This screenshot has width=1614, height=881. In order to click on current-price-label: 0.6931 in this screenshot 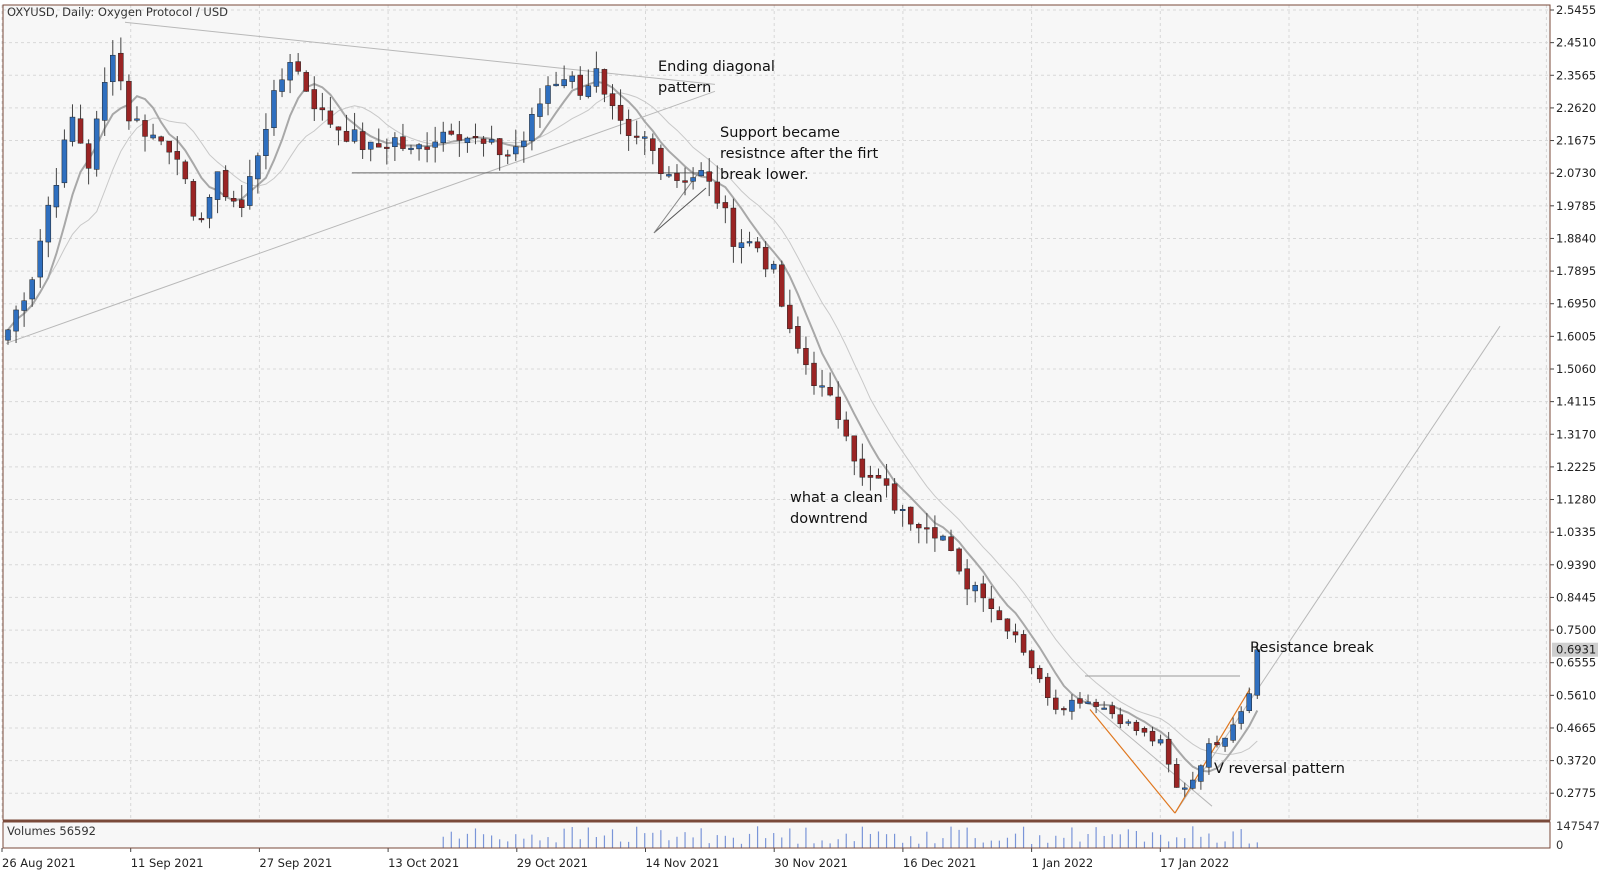, I will do `click(1576, 650)`.